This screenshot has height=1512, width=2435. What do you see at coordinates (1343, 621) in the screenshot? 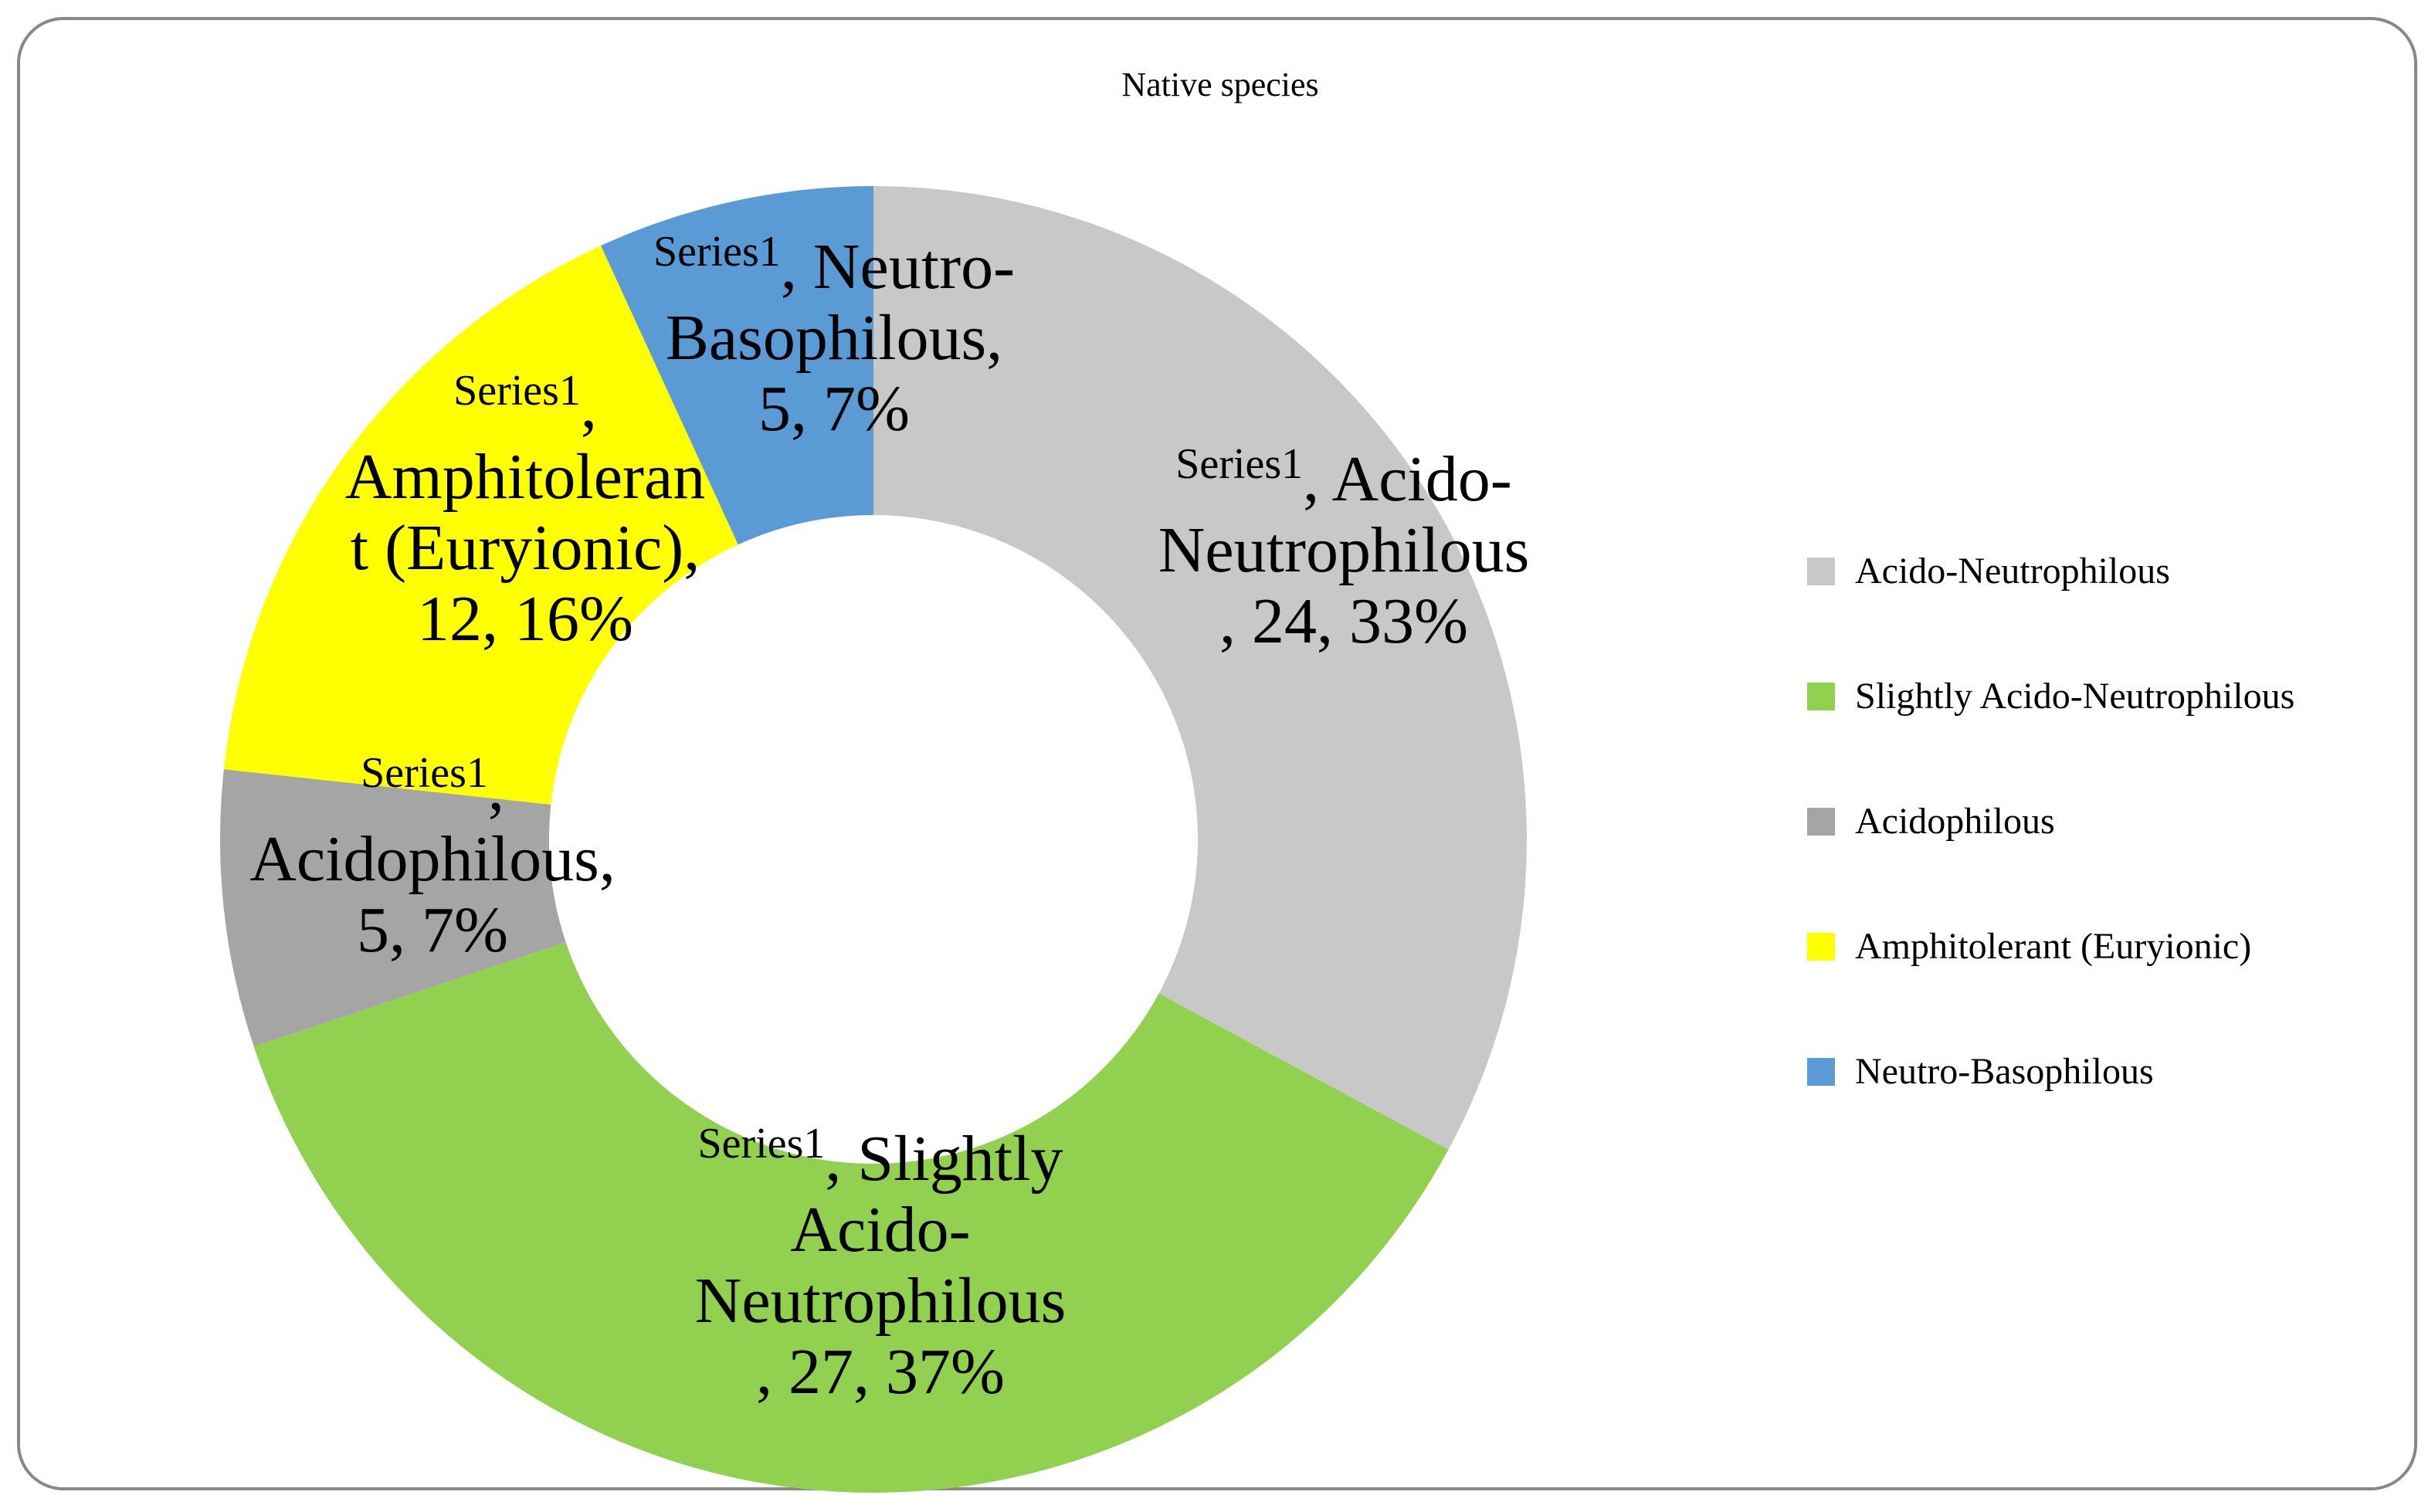
I see `data-label-line: , 24, 33%` at bounding box center [1343, 621].